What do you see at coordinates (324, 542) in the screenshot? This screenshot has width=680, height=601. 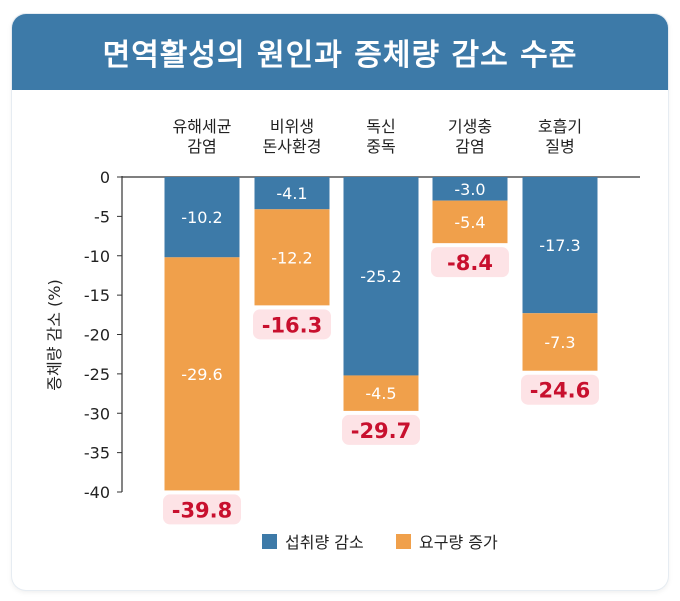 I see `legend-label: 섭취량 감소` at bounding box center [324, 542].